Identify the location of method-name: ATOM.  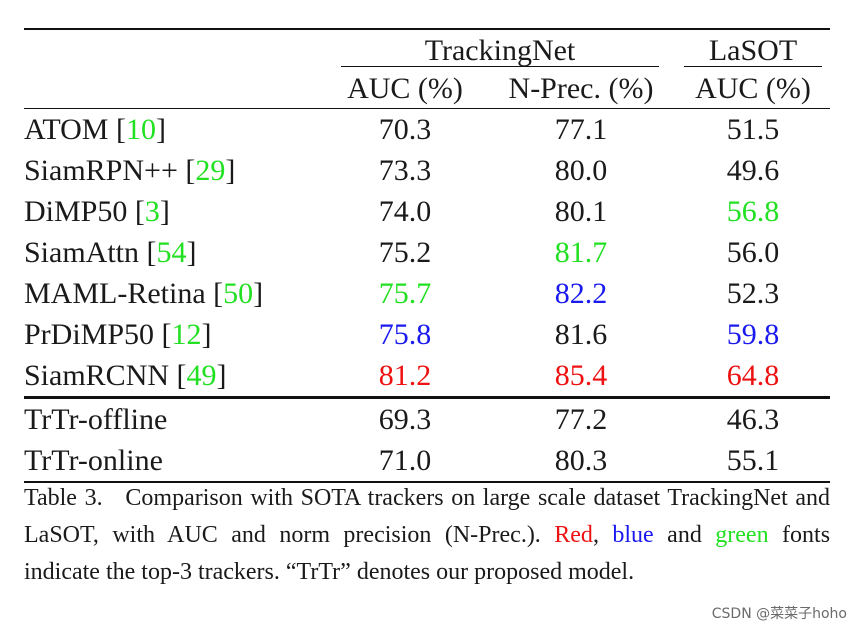
(70, 129).